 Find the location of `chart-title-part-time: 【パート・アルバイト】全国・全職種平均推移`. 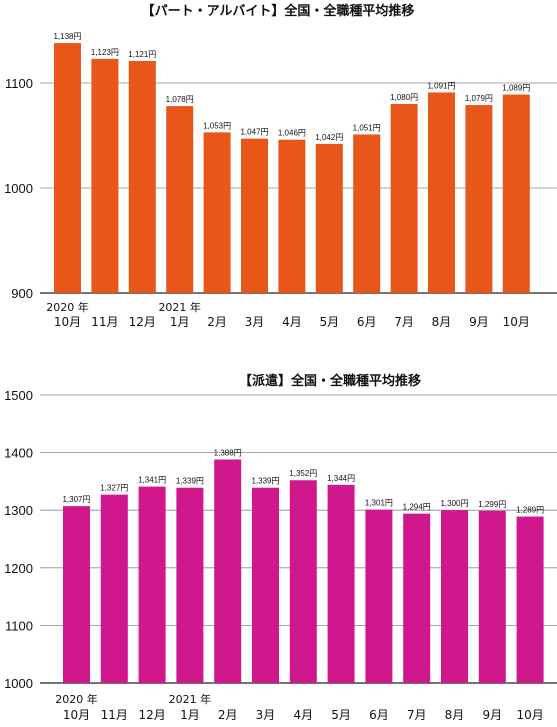

chart-title-part-time: 【パート・アルバイト】全国・全職種平均推移 is located at coordinates (278, 11).